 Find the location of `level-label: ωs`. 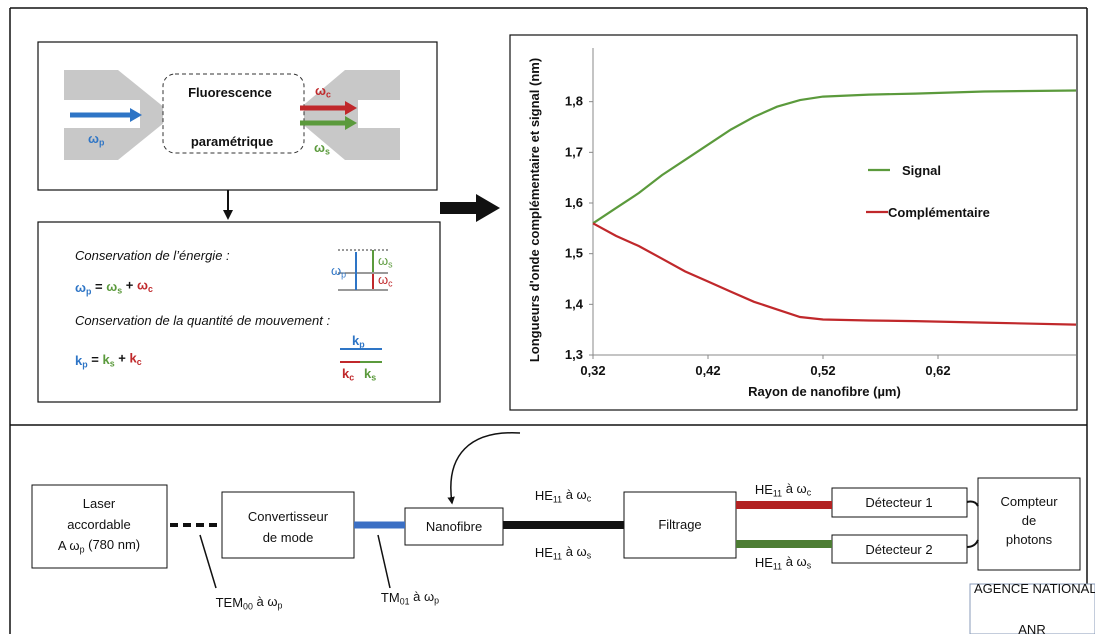

level-label: ωs is located at coordinates (385, 261).